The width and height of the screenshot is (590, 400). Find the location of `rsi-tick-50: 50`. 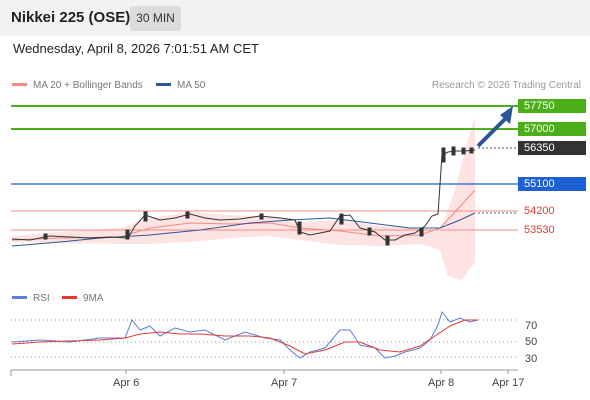

rsi-tick-50: 50 is located at coordinates (531, 342).